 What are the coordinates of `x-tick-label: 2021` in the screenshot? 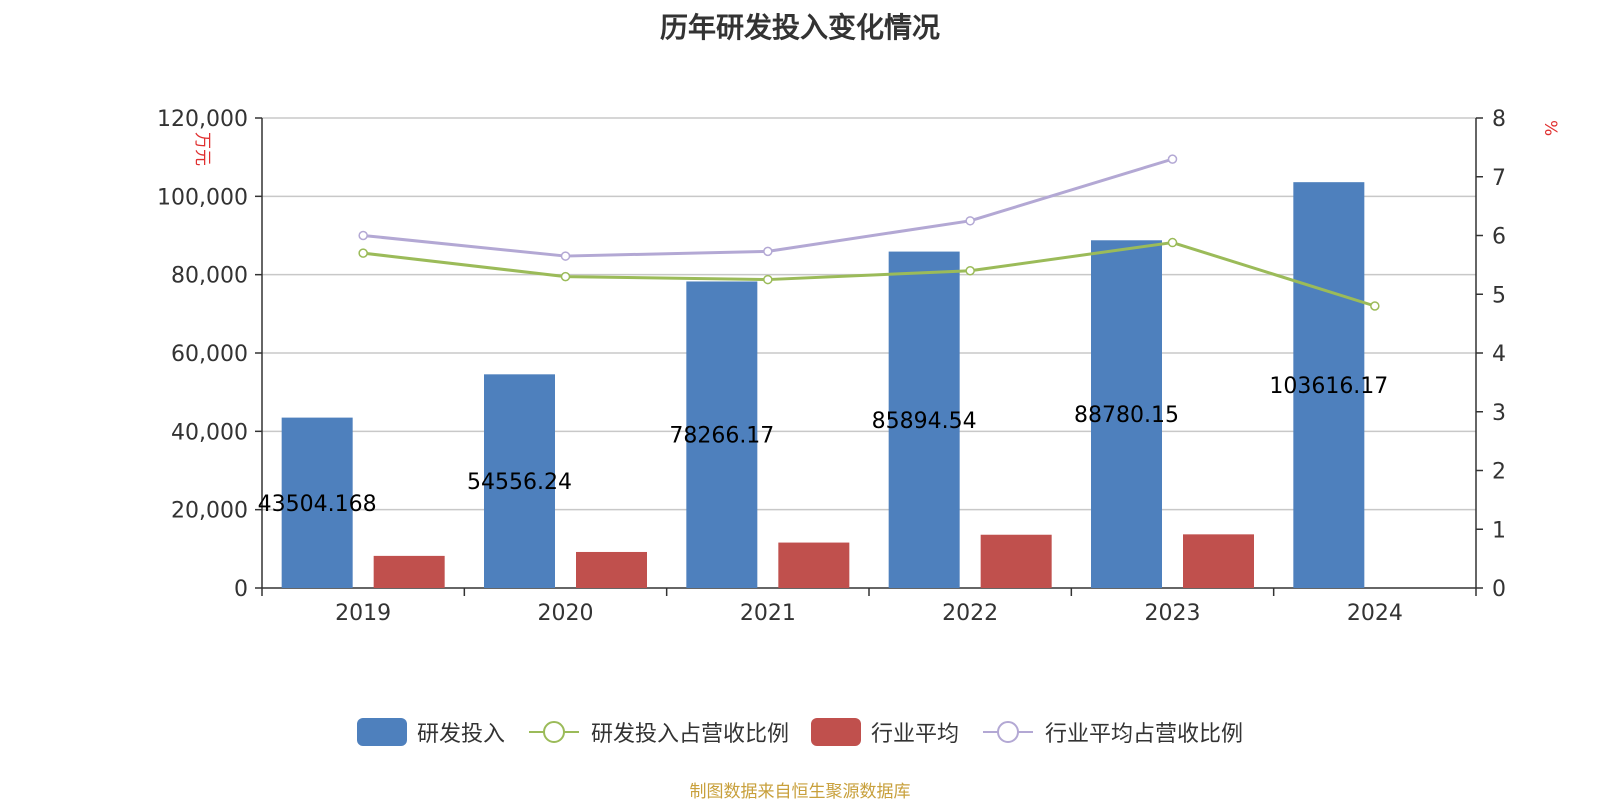 It's located at (768, 613).